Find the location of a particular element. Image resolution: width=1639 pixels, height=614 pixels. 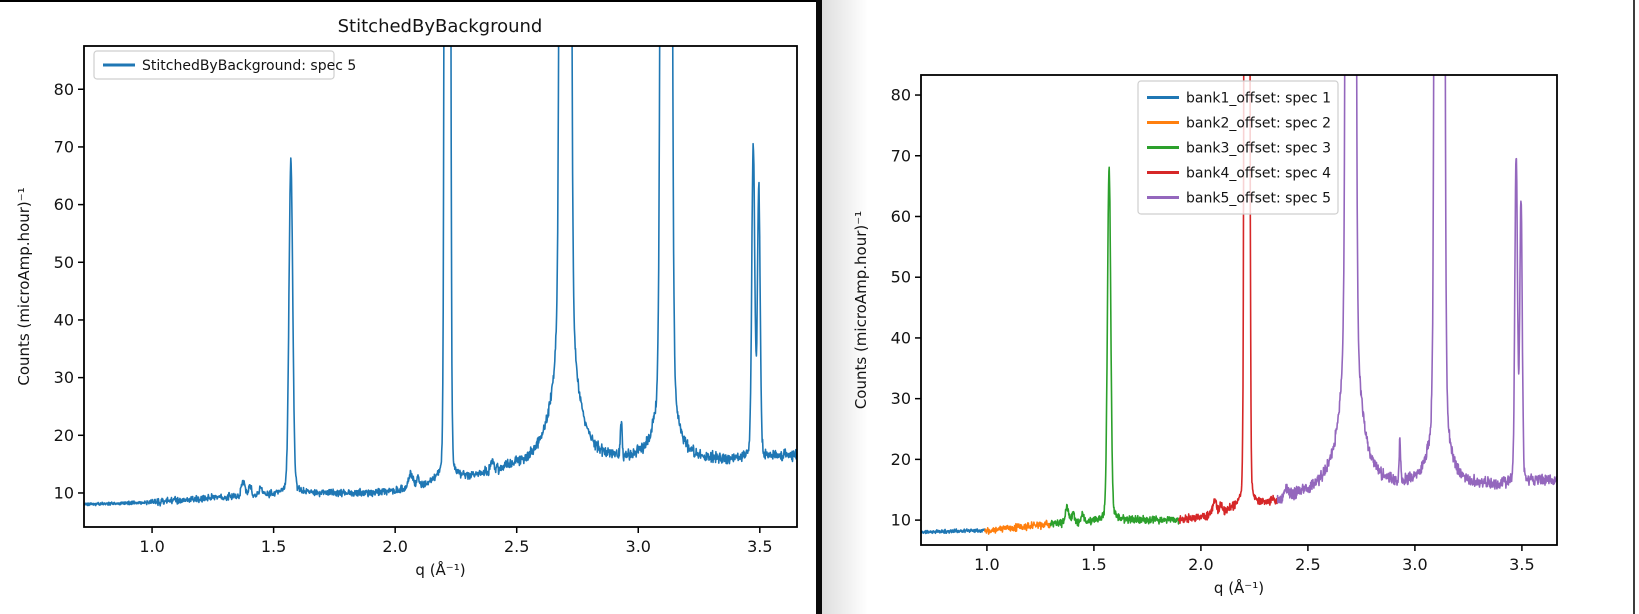

legend-label: bank2_offset: spec 2 is located at coordinates (1258, 124).